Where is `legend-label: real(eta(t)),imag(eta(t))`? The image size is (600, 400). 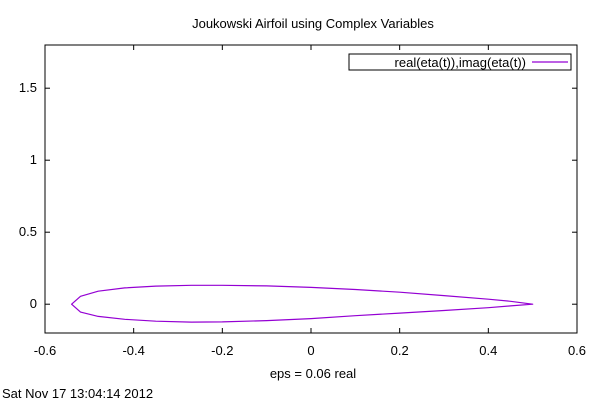 legend-label: real(eta(t)),imag(eta(t)) is located at coordinates (460, 62).